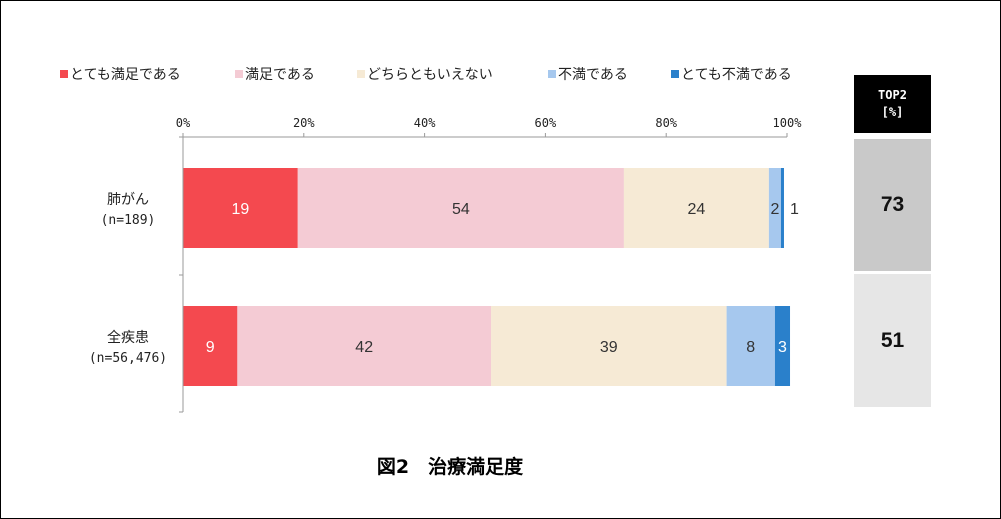  I want to click on legend: とても満足である 満足である どちらともいえない 不満である とても不満である, so click(426, 75).